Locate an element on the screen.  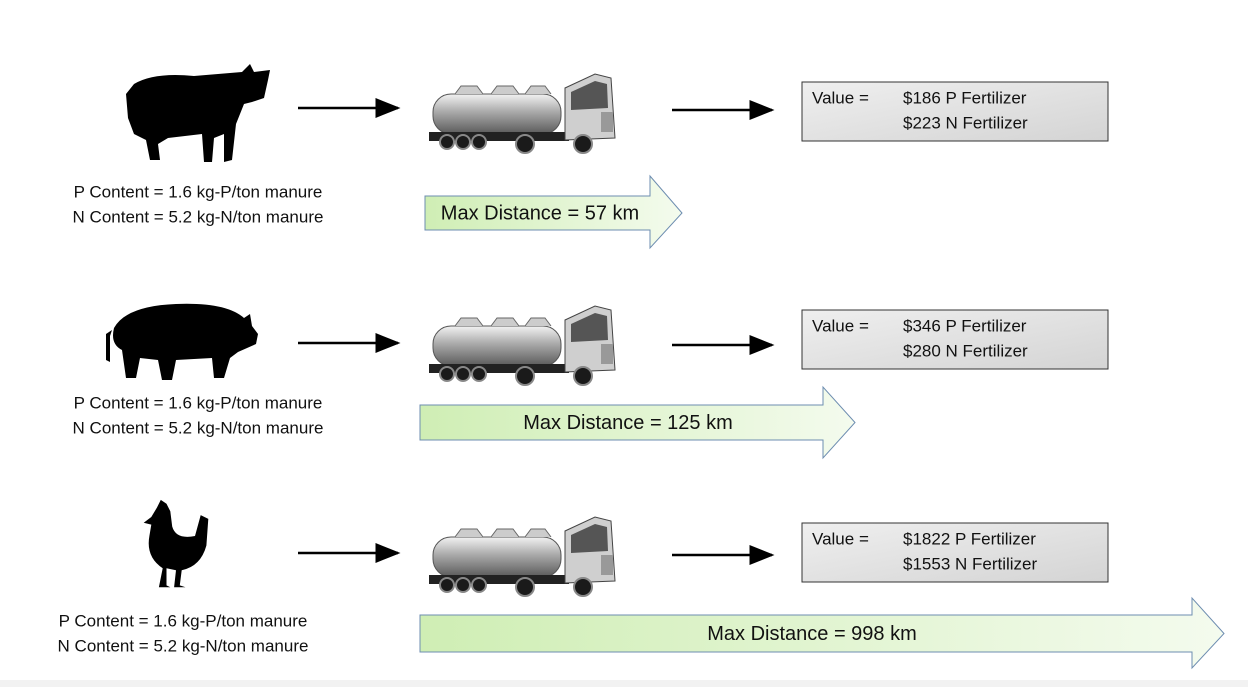
n-value: $223 N Fertilizer is located at coordinates (965, 122).